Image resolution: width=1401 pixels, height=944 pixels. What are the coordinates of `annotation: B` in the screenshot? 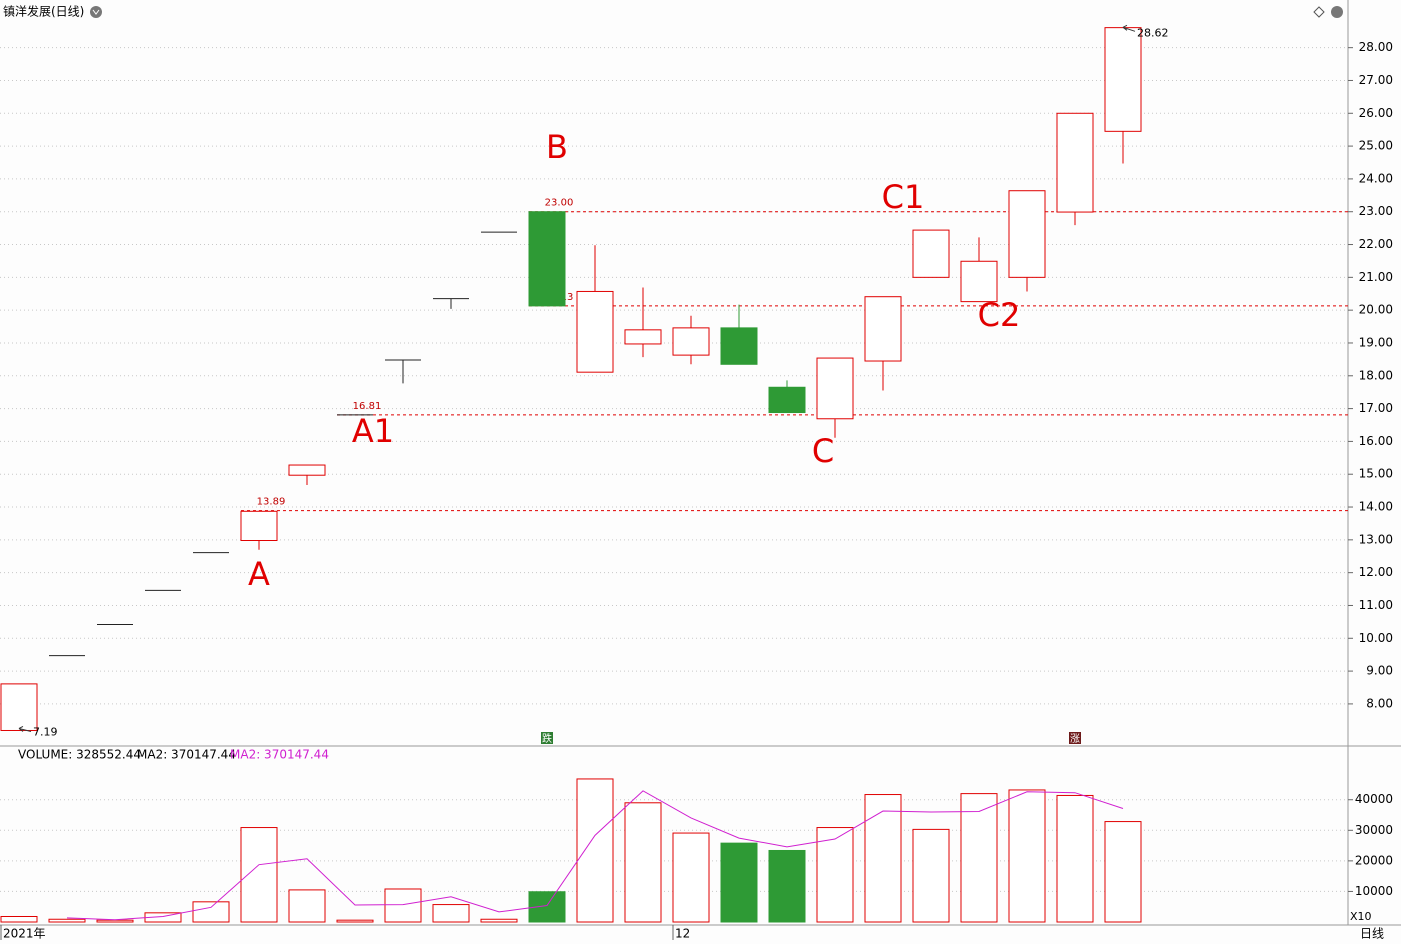 It's located at (557, 147).